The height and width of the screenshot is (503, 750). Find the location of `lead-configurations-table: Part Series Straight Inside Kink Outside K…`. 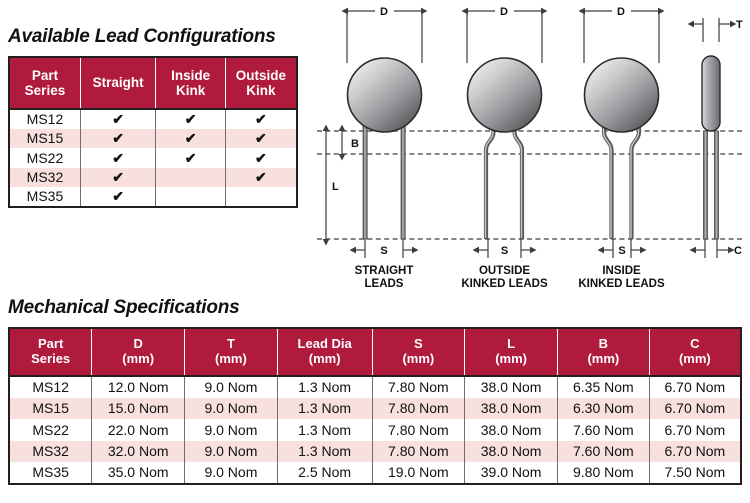

lead-configurations-table: Part Series Straight Inside Kink Outside K… is located at coordinates (153, 132).